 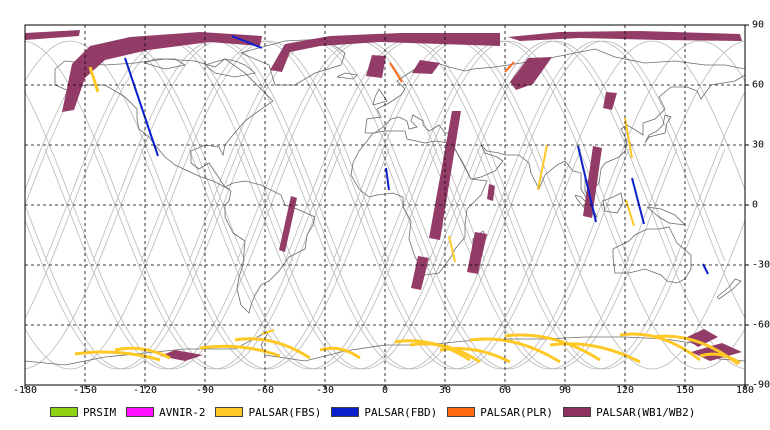 What do you see at coordinates (761, 385) in the screenshot?
I see `y-tick-label: -90` at bounding box center [761, 385].